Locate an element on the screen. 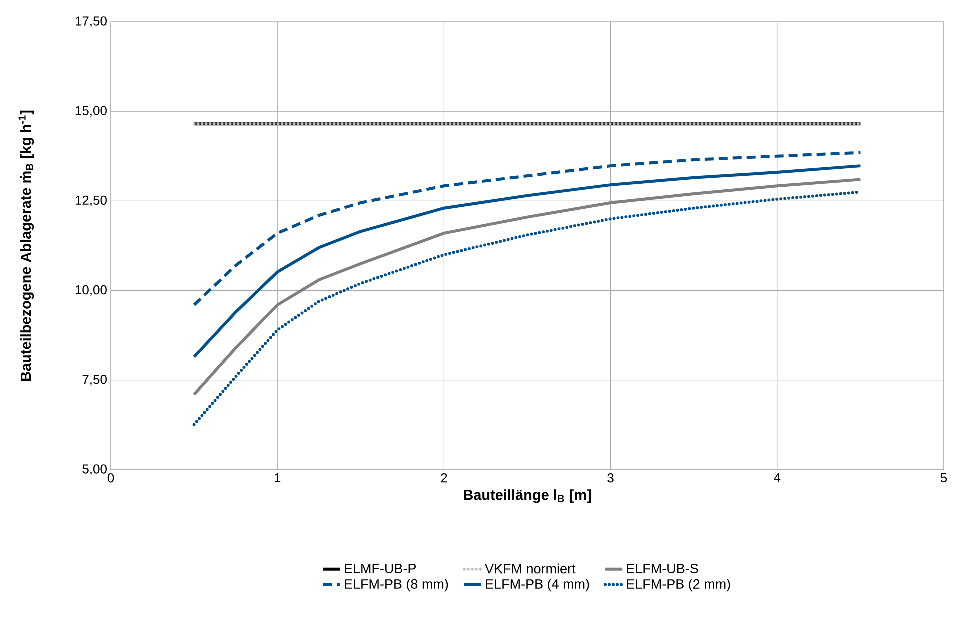  x-tick-label: 2 is located at coordinates (444, 478).